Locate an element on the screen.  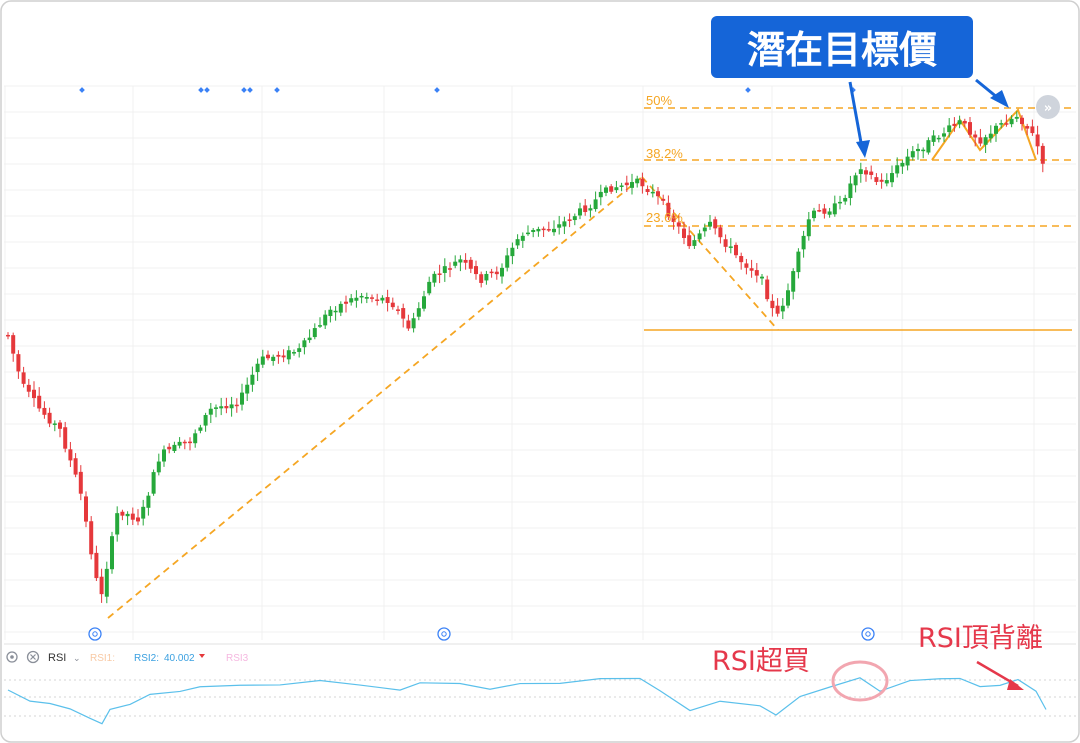
callout-arrows is located at coordinates (928, 118).